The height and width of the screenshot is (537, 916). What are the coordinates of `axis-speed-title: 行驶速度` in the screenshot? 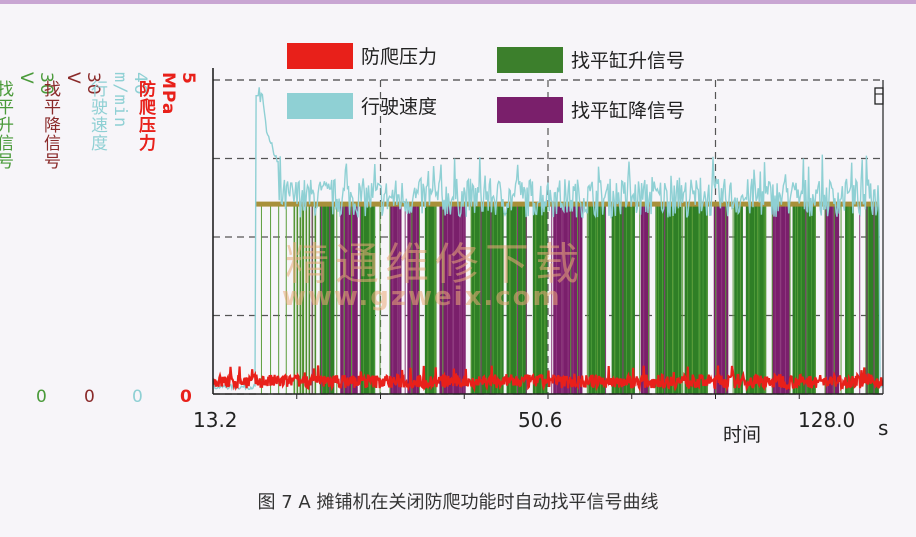 It's located at (97, 116).